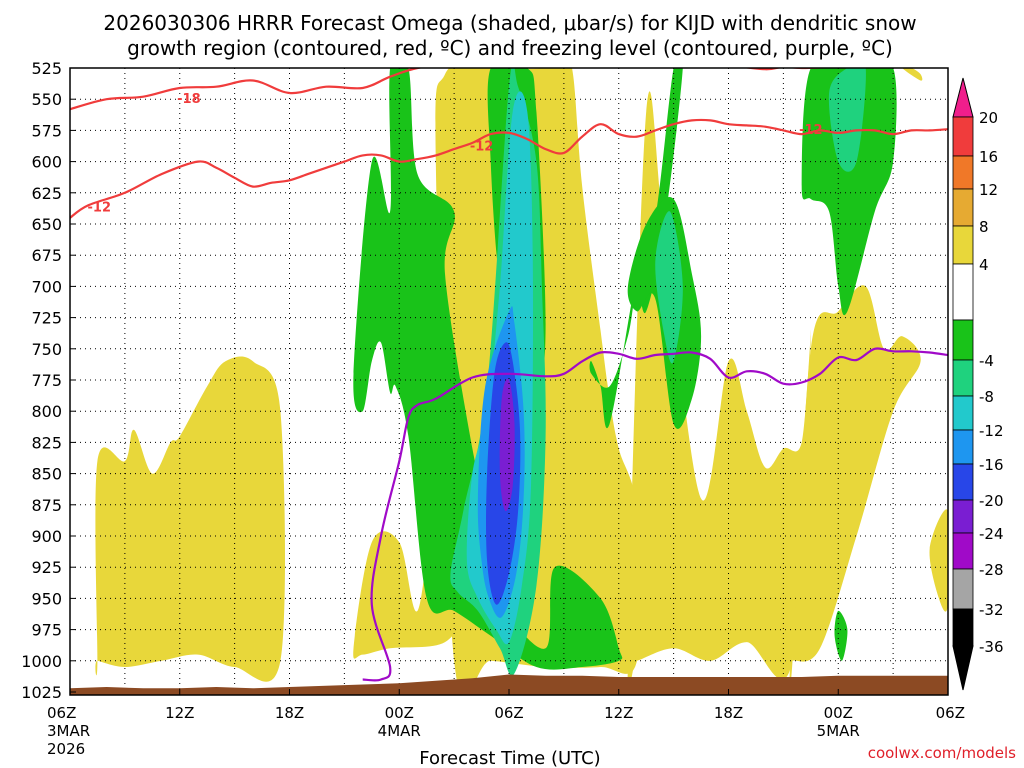 This screenshot has height=768, width=1024. What do you see at coordinates (46, 442) in the screenshot?
I see `y-tick-label-825: 825` at bounding box center [46, 442].